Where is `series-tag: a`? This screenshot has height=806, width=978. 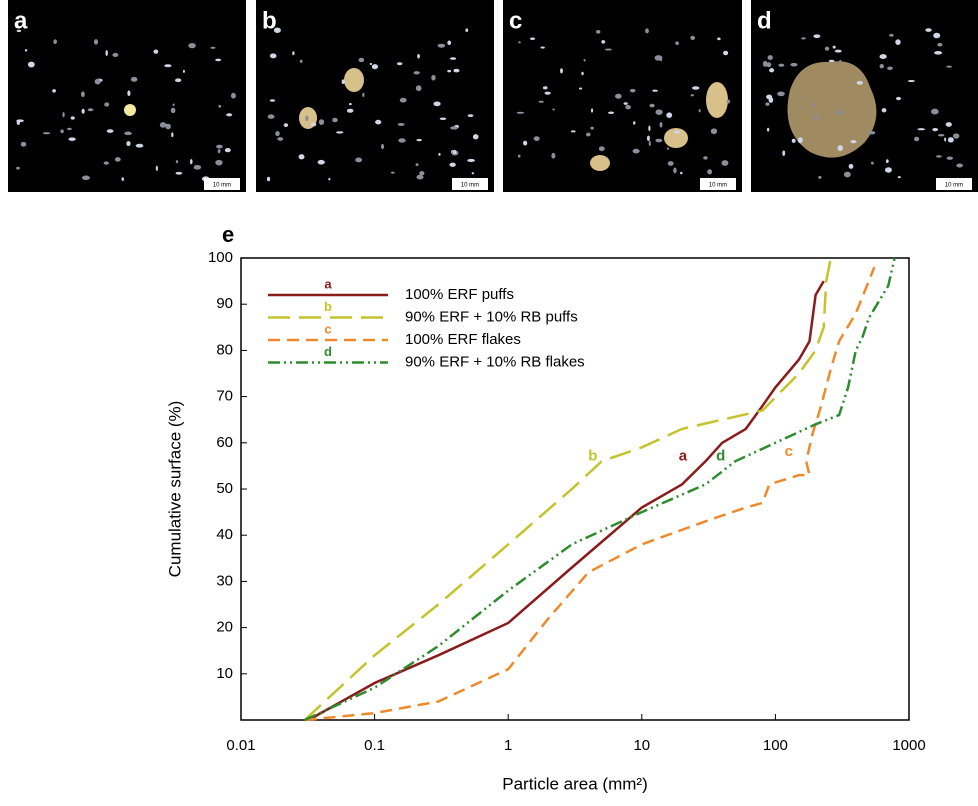 series-tag: a is located at coordinates (683, 456).